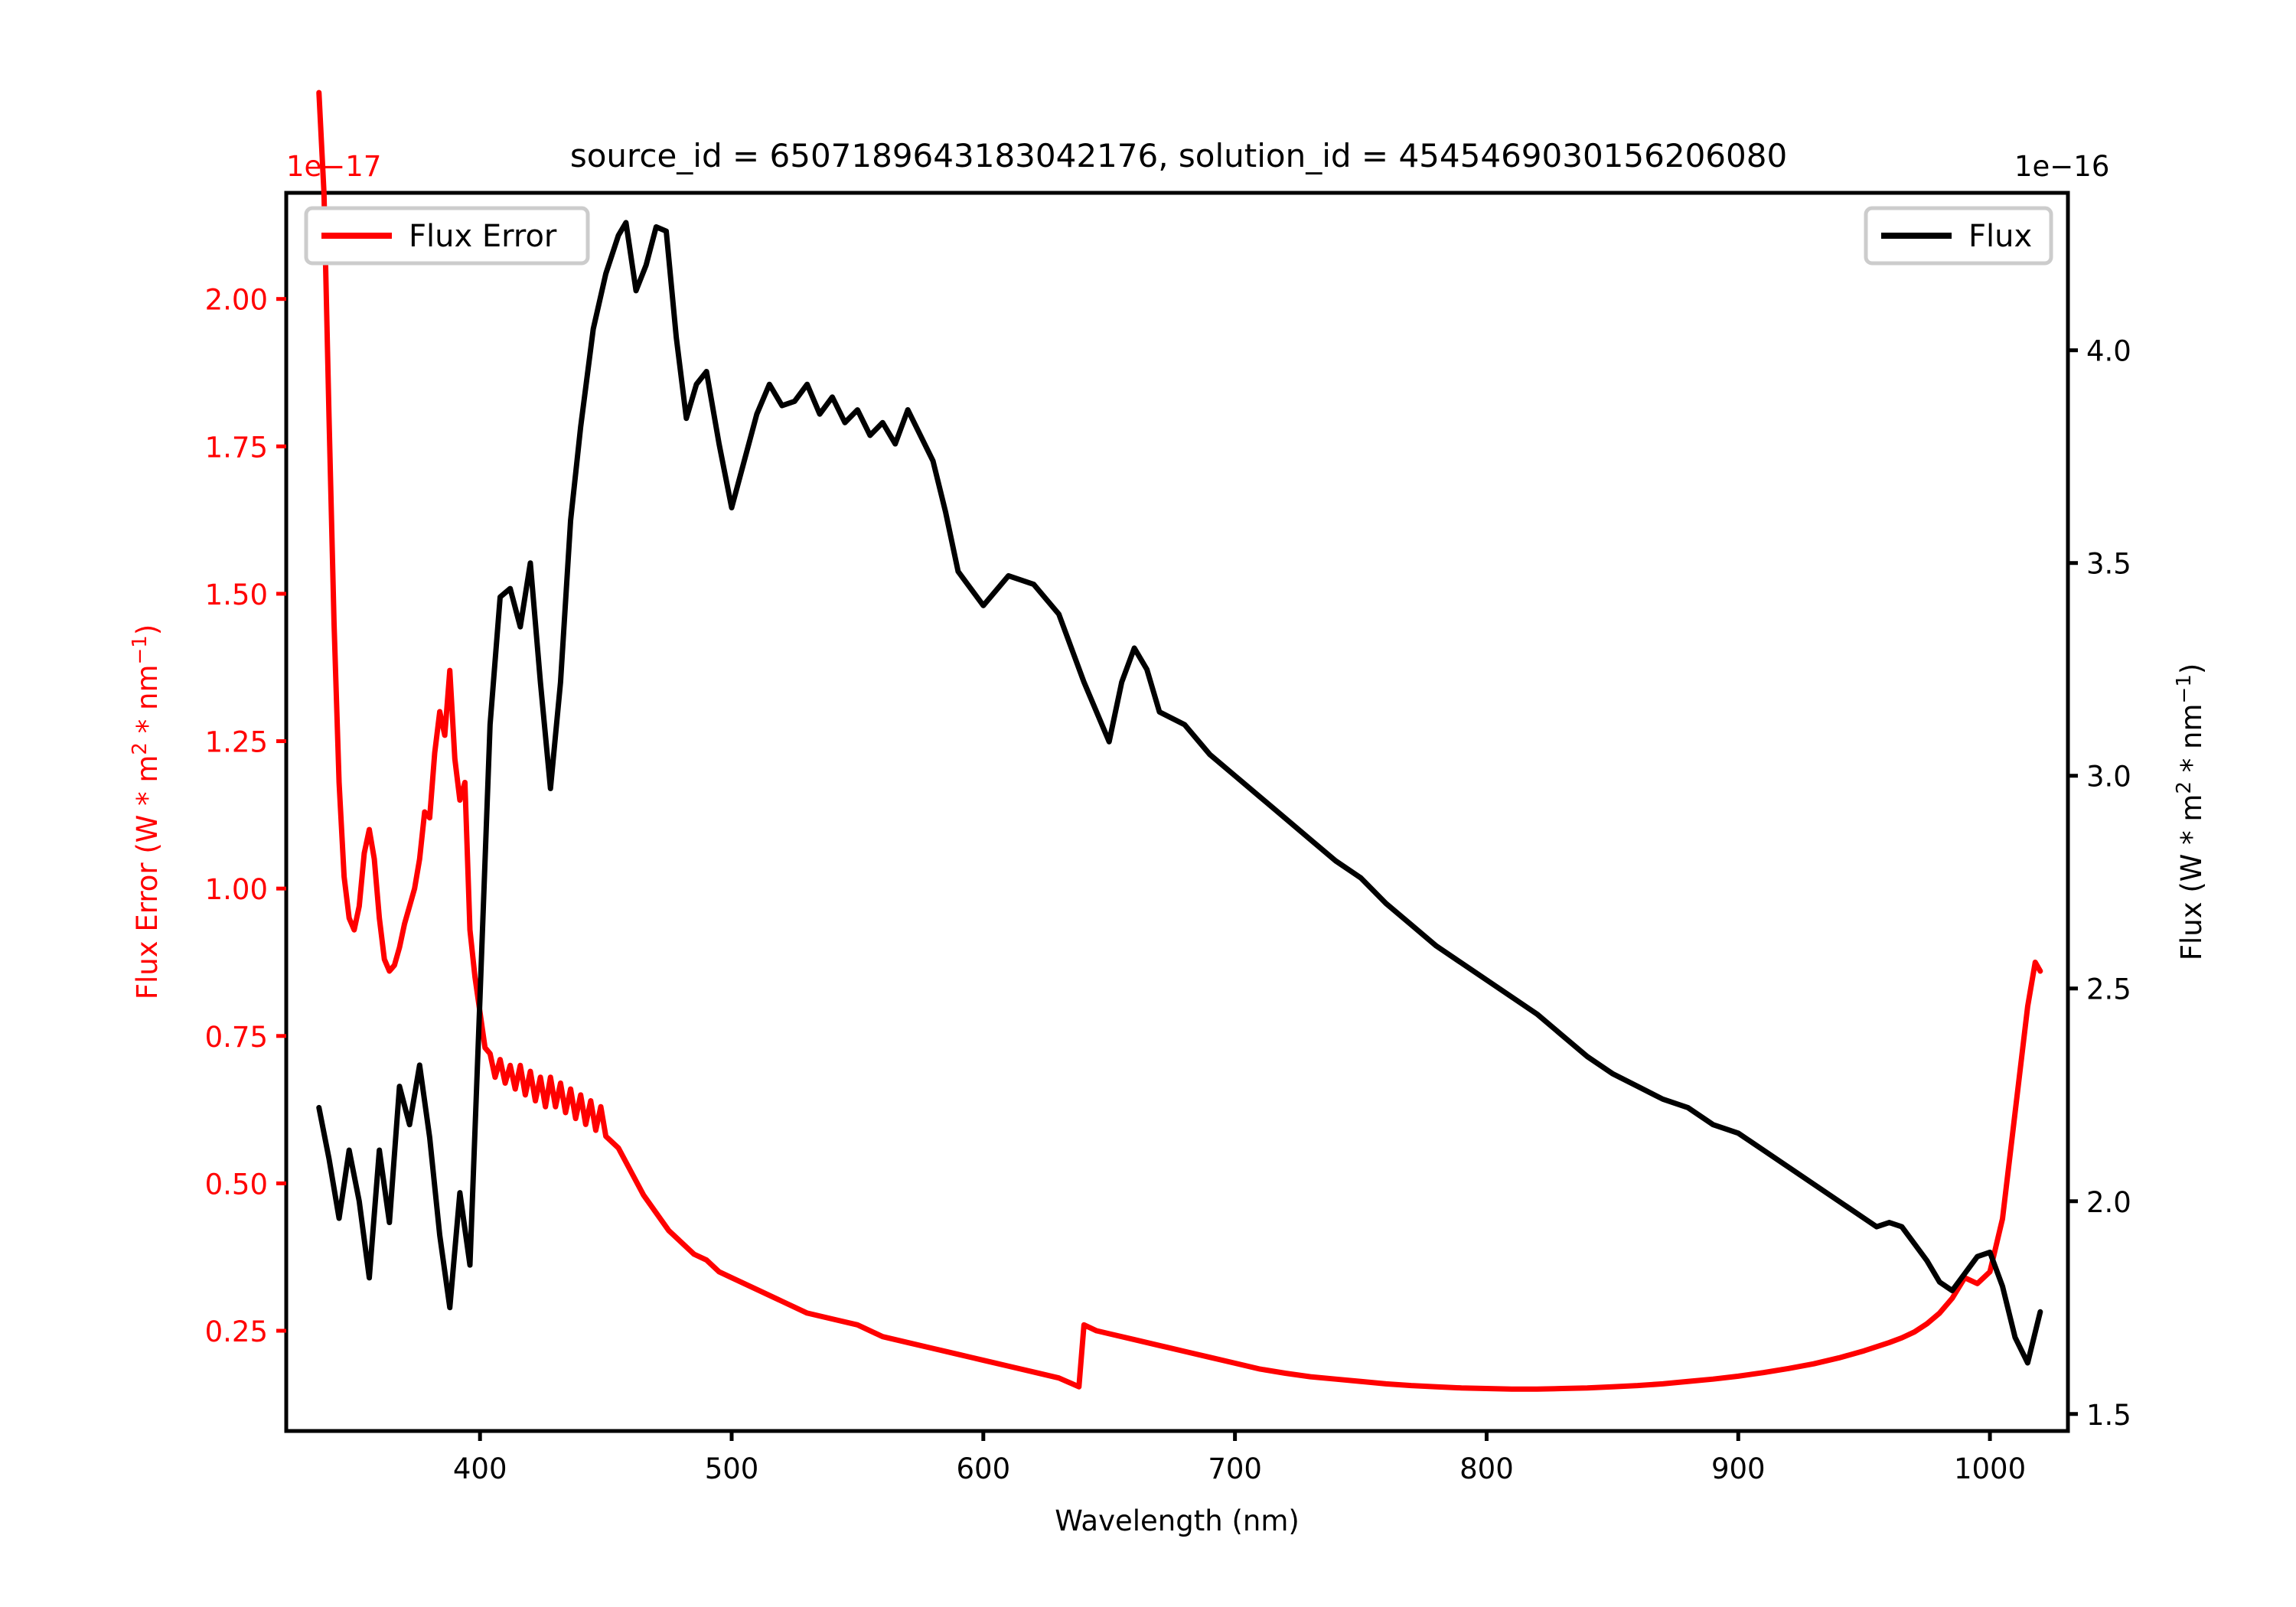 The width and height of the screenshot is (2296, 1607). What do you see at coordinates (2191, 742) in the screenshot?
I see `right-label-part2: * nm` at bounding box center [2191, 742].